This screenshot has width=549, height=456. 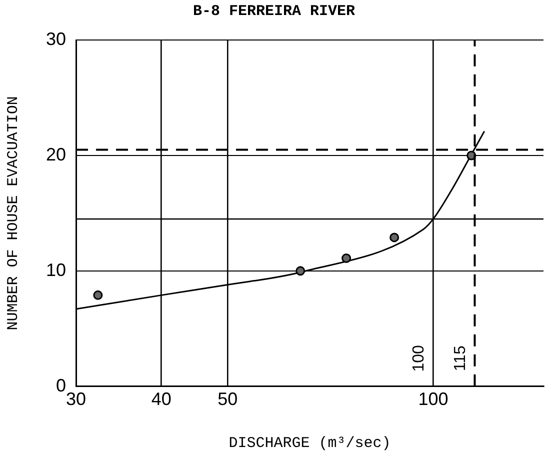 What do you see at coordinates (433, 399) in the screenshot?
I see `x-tick-label: 100` at bounding box center [433, 399].